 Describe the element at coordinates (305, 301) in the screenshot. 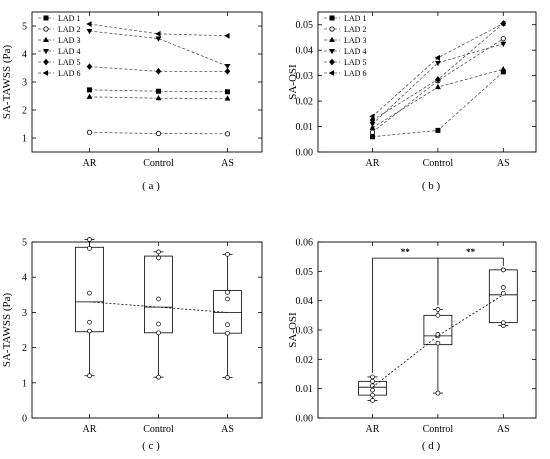

I see `y-tick-label: 0.04` at that location.